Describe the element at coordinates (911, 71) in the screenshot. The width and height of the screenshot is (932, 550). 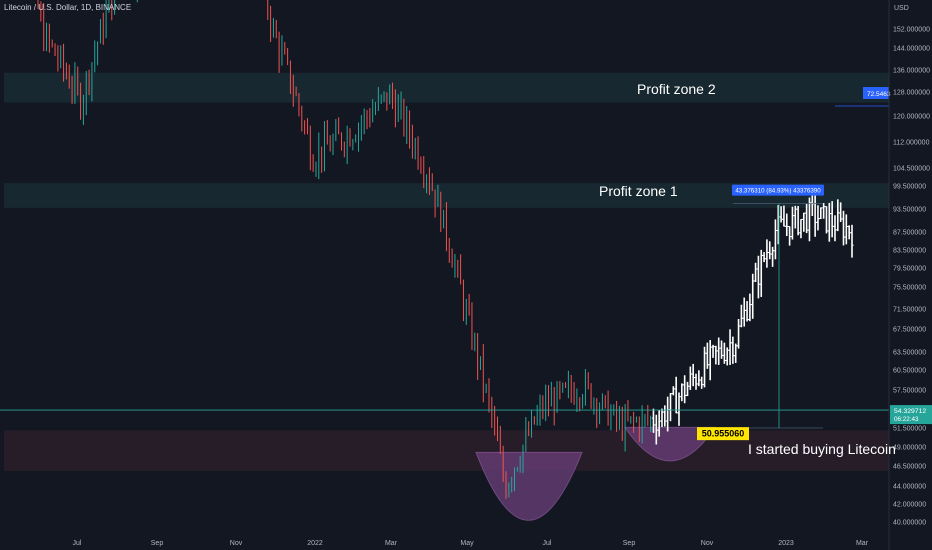
I see `price-tick-label: 136.000000` at that location.